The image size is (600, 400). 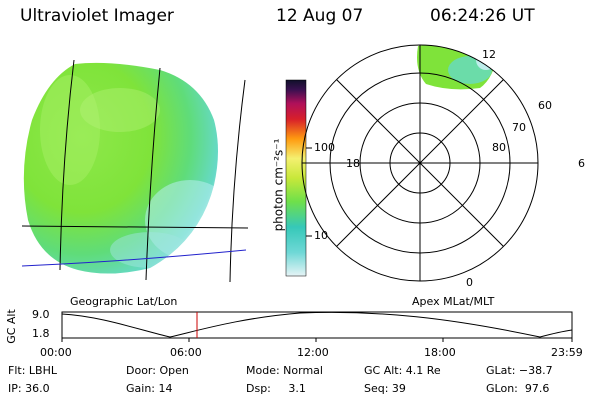 I want to click on geographic-caption: Geographic Lat/Lon, so click(x=124, y=301).